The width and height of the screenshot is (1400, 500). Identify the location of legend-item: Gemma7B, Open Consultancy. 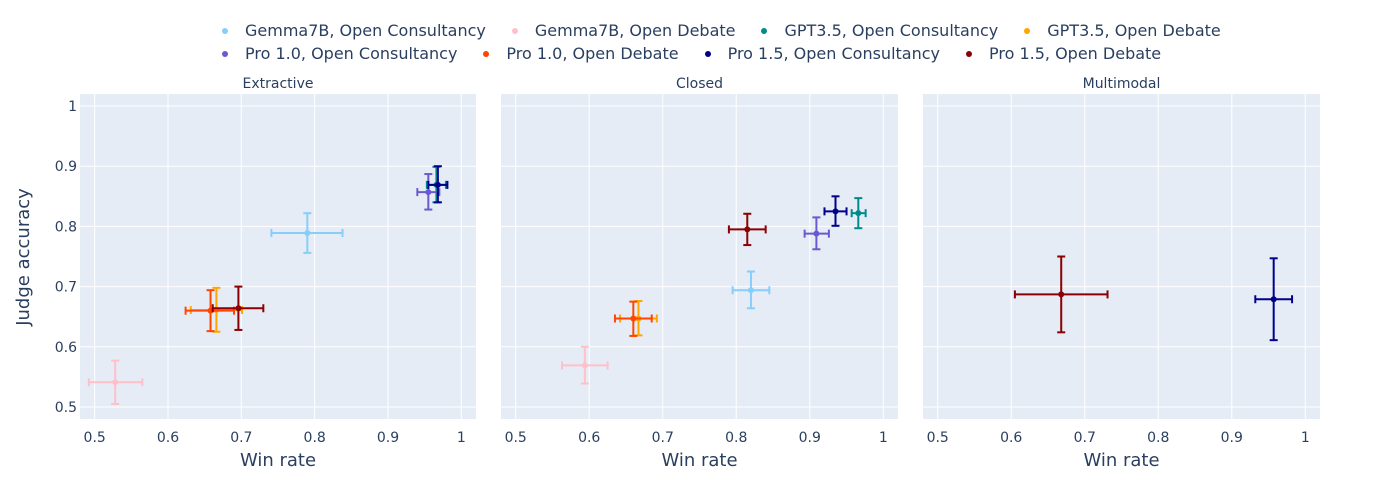
(354, 30).